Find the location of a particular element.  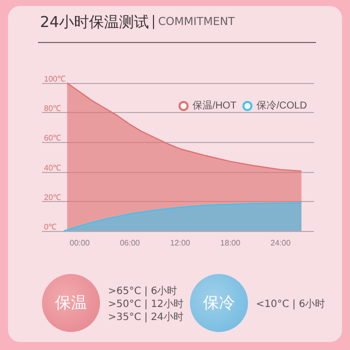

chart-subtitle: COMMITMENT is located at coordinates (194, 22).